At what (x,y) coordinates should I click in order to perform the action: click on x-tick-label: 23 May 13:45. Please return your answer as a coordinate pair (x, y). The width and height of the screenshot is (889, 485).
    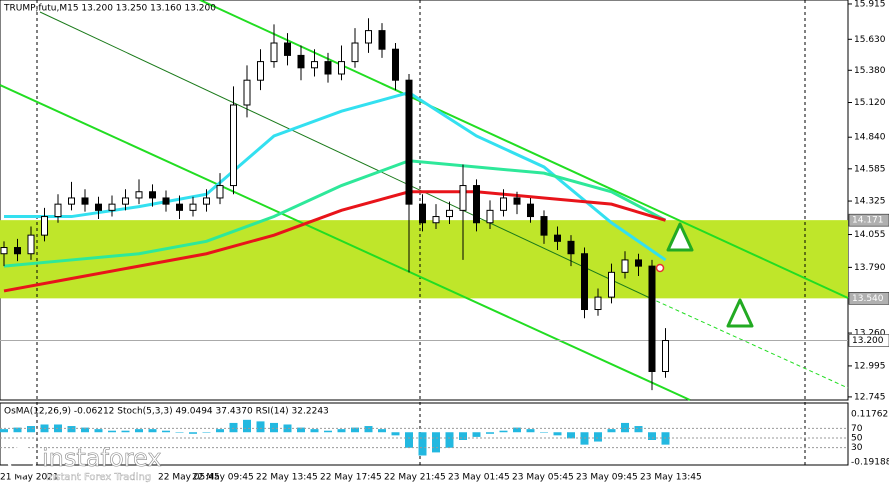
    Looking at the image, I should click on (671, 478).